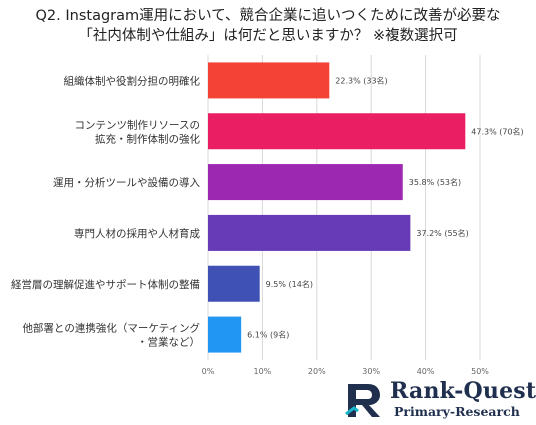  I want to click on data-label: 6.1% (9名), so click(268, 335).